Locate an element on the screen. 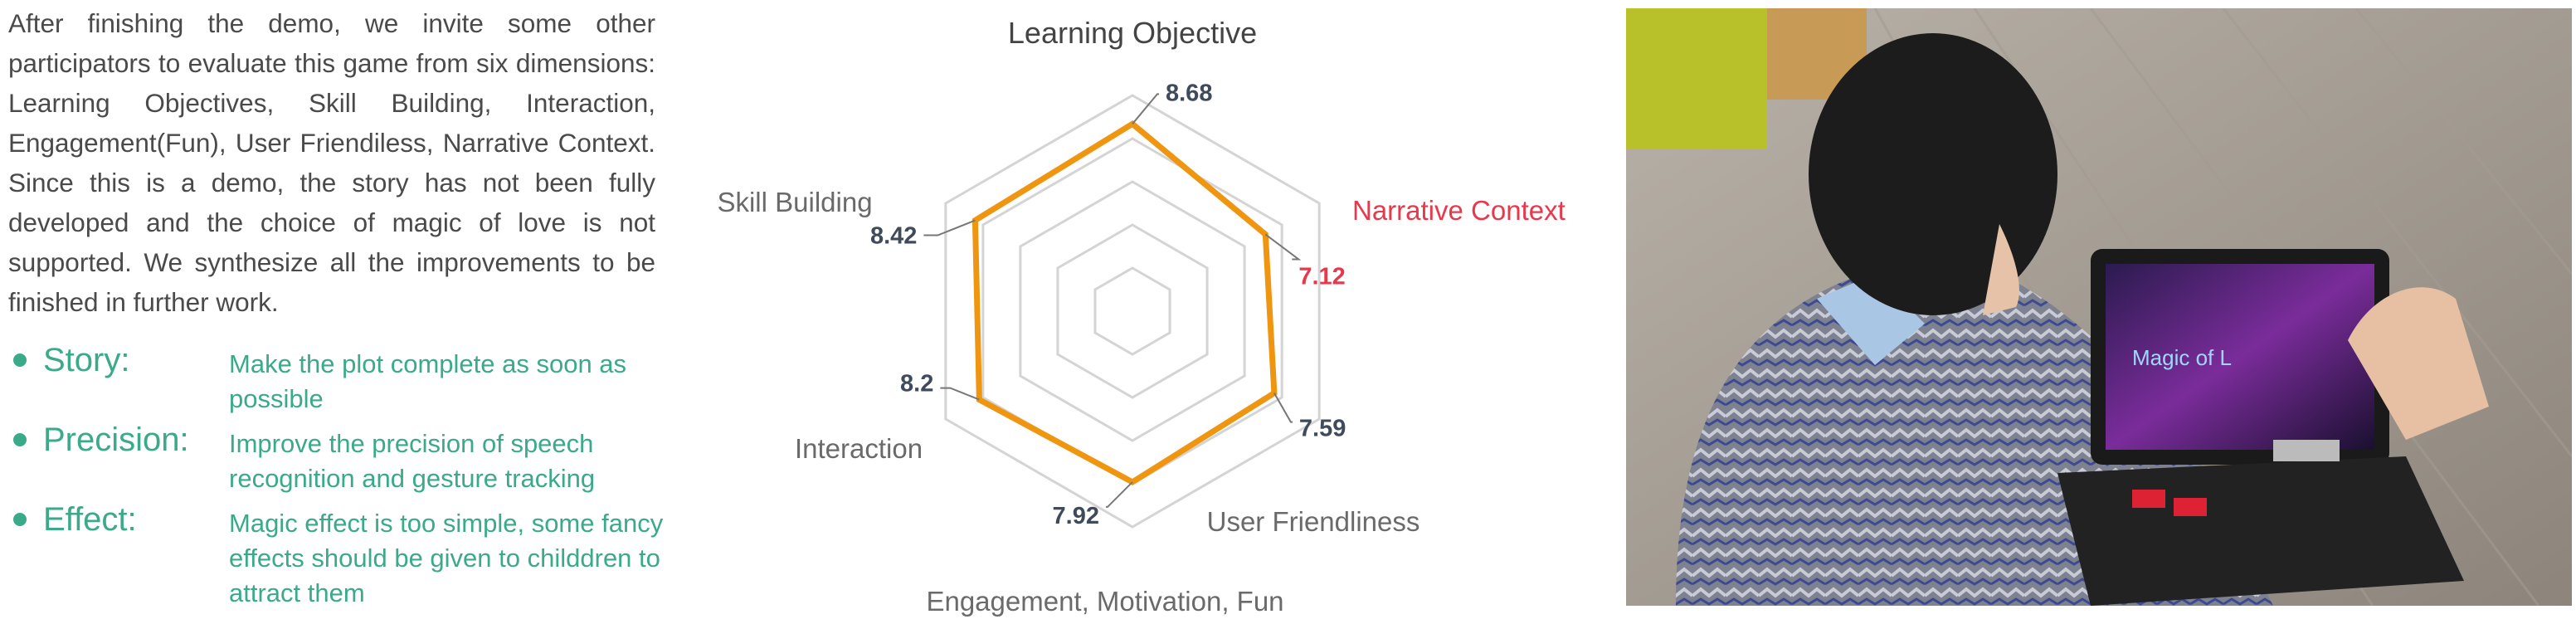 The width and height of the screenshot is (2576, 624). axis-label: Learning Objective is located at coordinates (1132, 33).